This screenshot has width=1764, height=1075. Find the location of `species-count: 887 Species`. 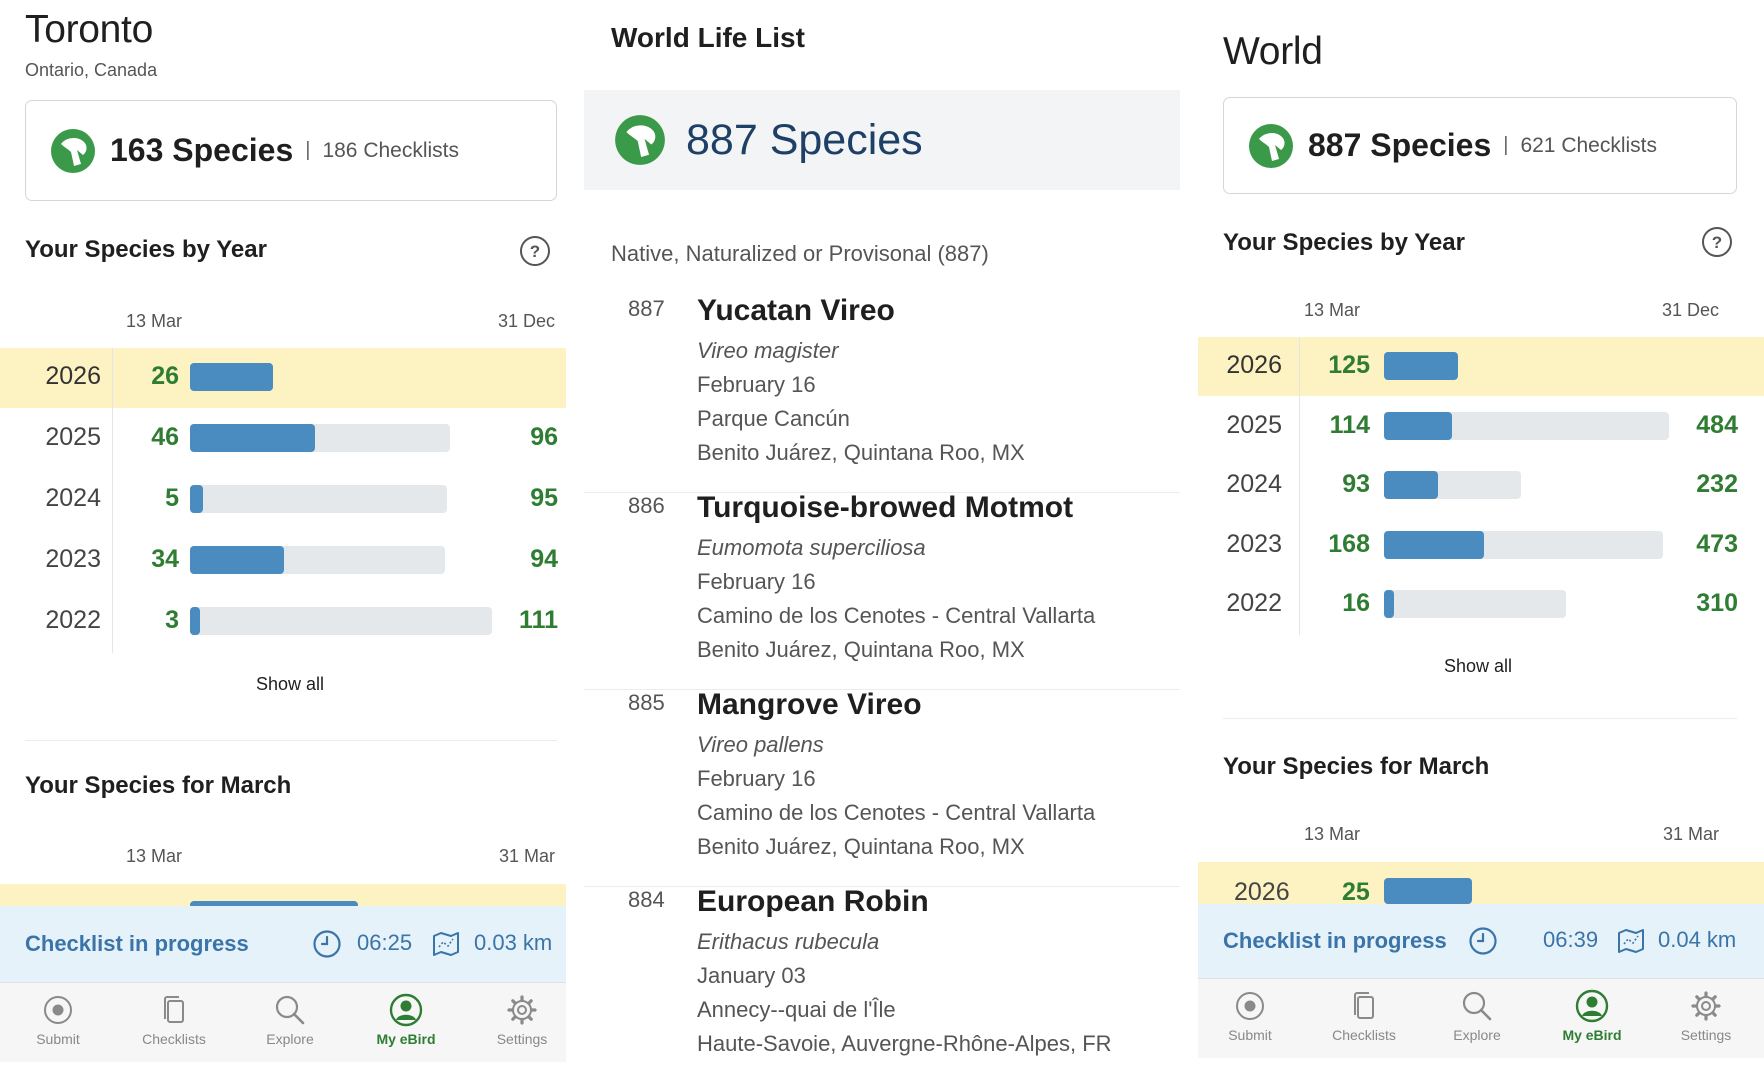

species-count: 887 Species is located at coordinates (1400, 145).